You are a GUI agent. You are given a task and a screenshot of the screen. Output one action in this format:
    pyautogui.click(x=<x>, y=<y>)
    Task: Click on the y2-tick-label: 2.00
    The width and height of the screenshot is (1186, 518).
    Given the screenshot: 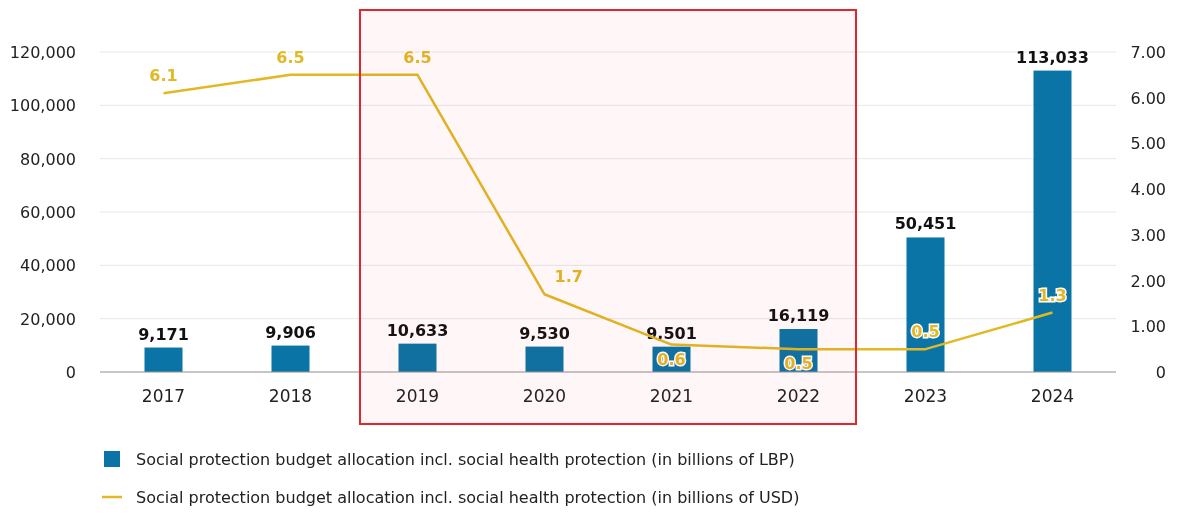 What is the action you would take?
    pyautogui.click(x=1148, y=281)
    